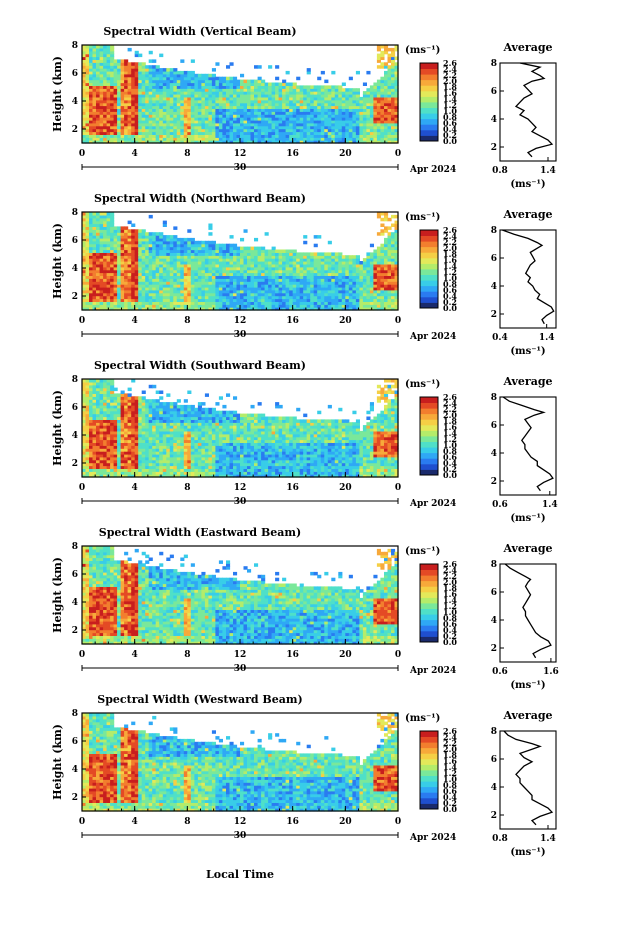 This screenshot has height=933, width=617. I want to click on panel-title: Spectral Width (Northward Beam), so click(200, 198).